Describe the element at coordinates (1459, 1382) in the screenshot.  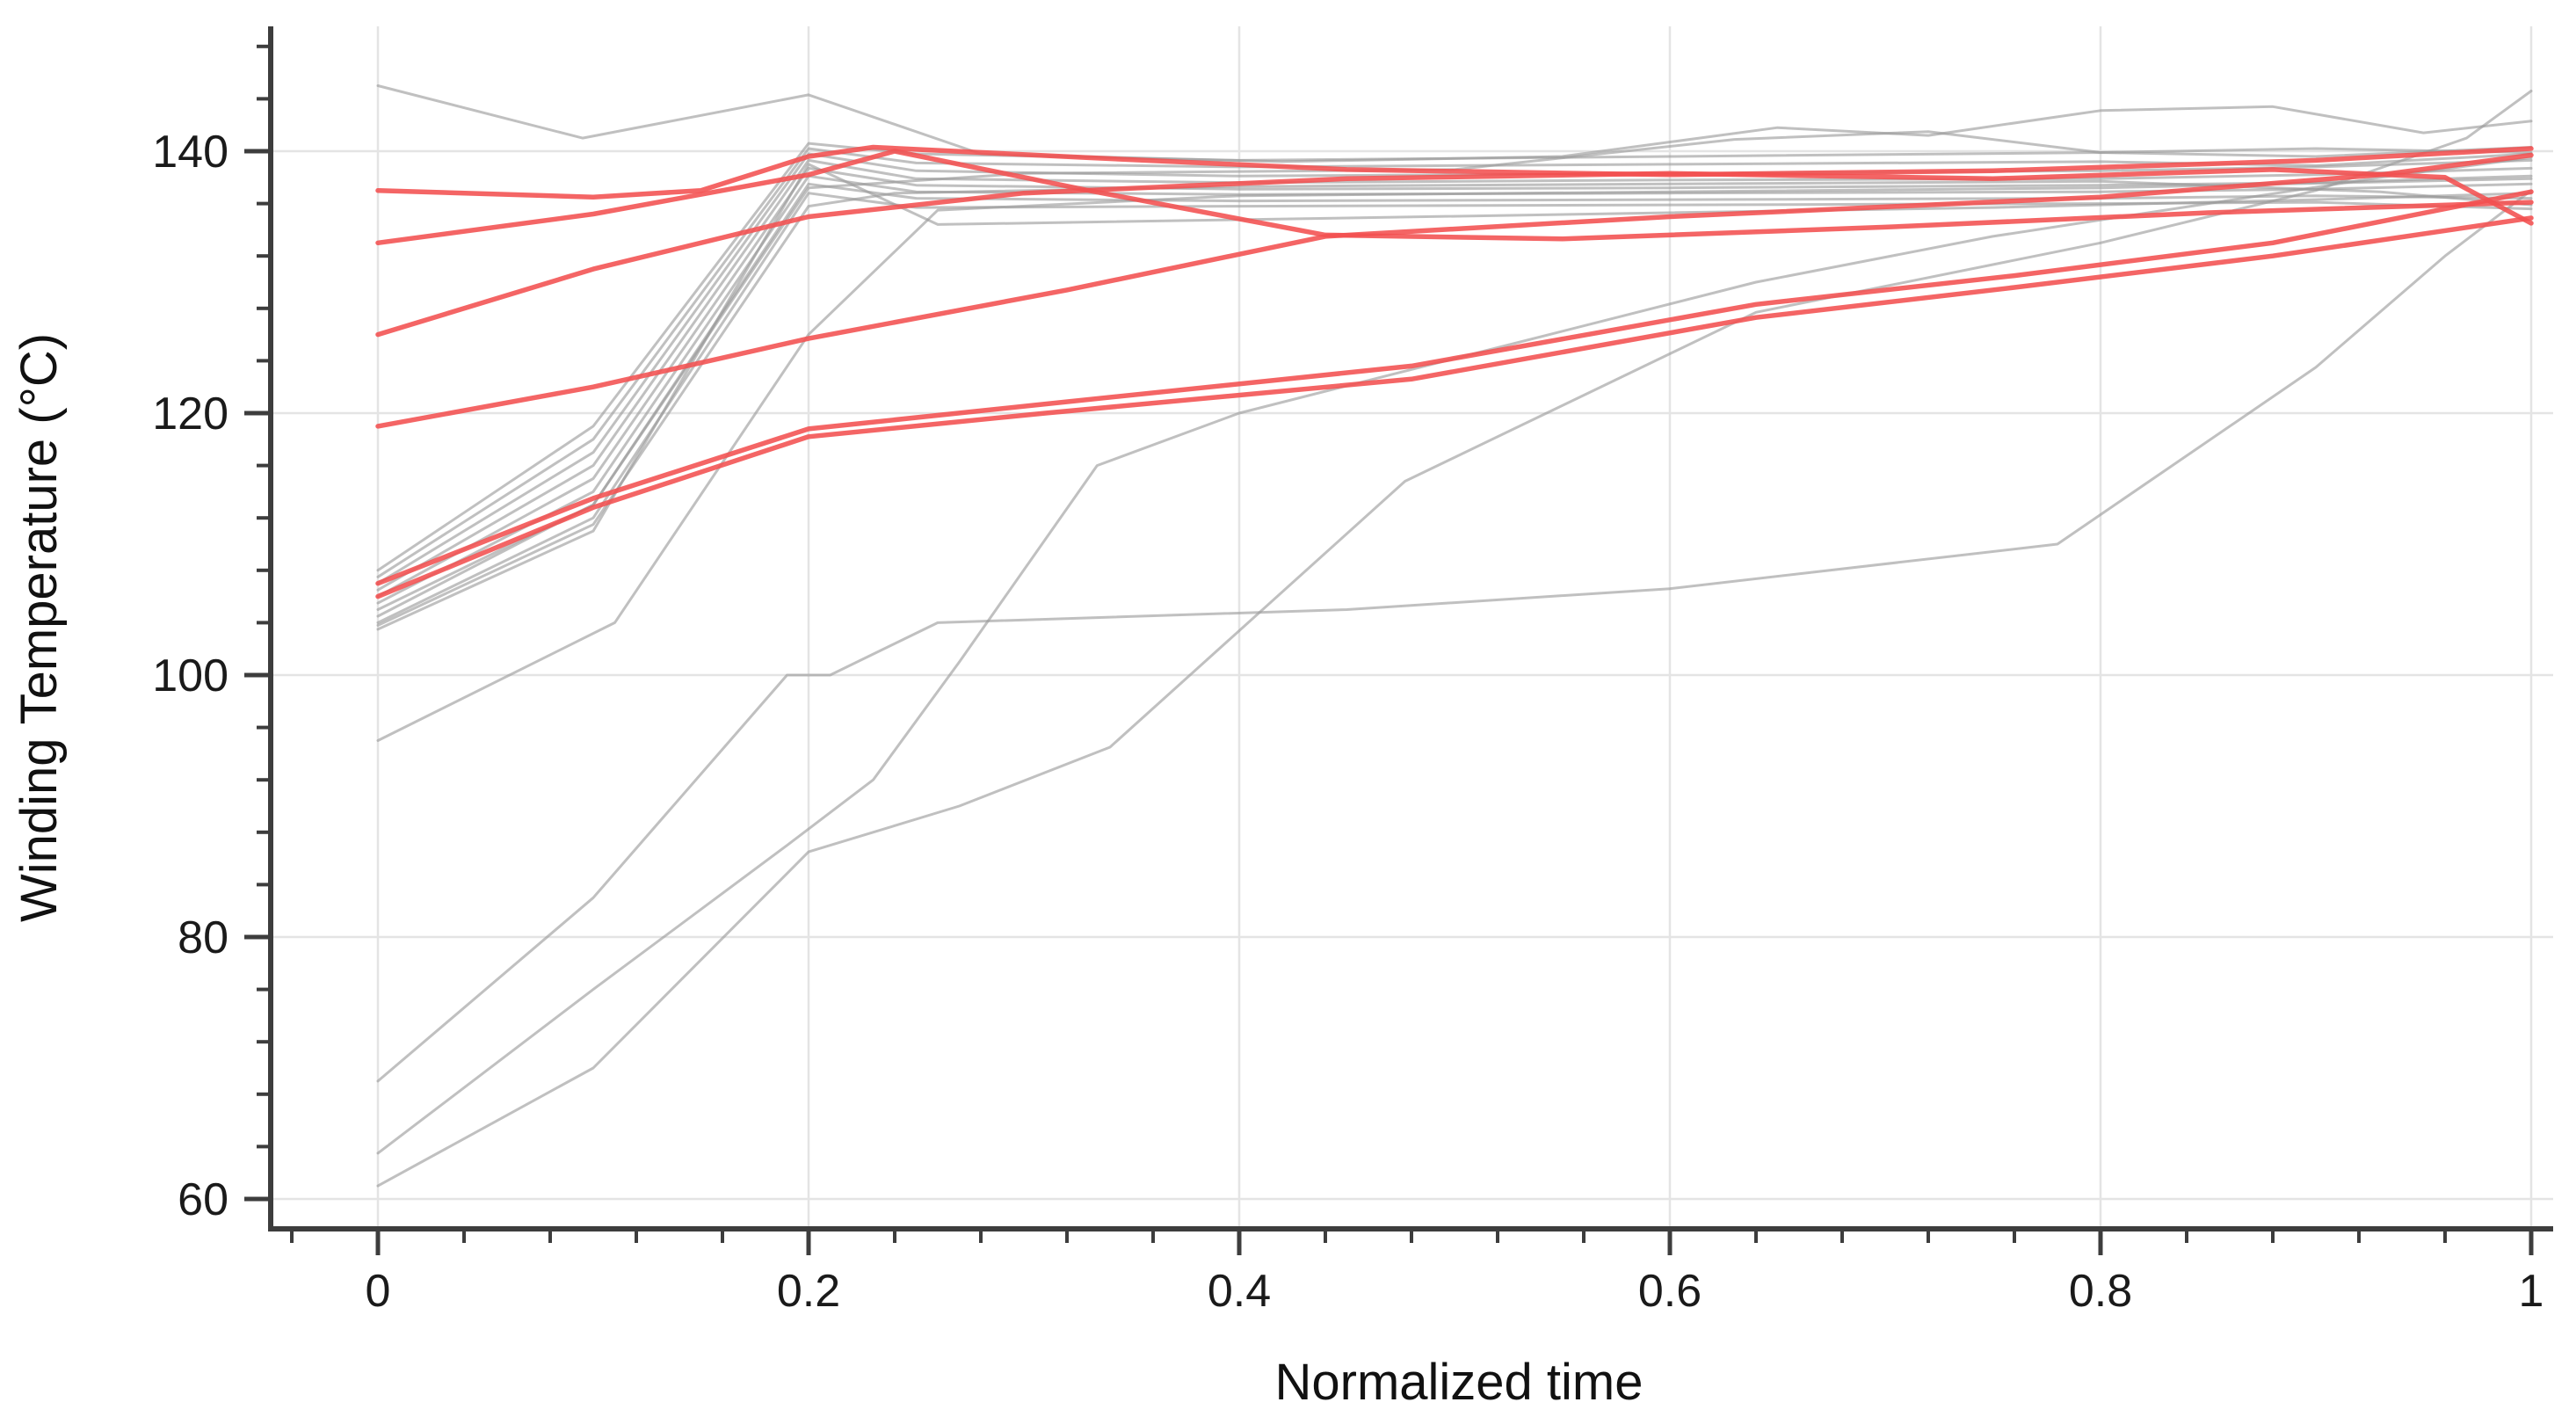
I see `x-axis-title: Normalized time` at that location.